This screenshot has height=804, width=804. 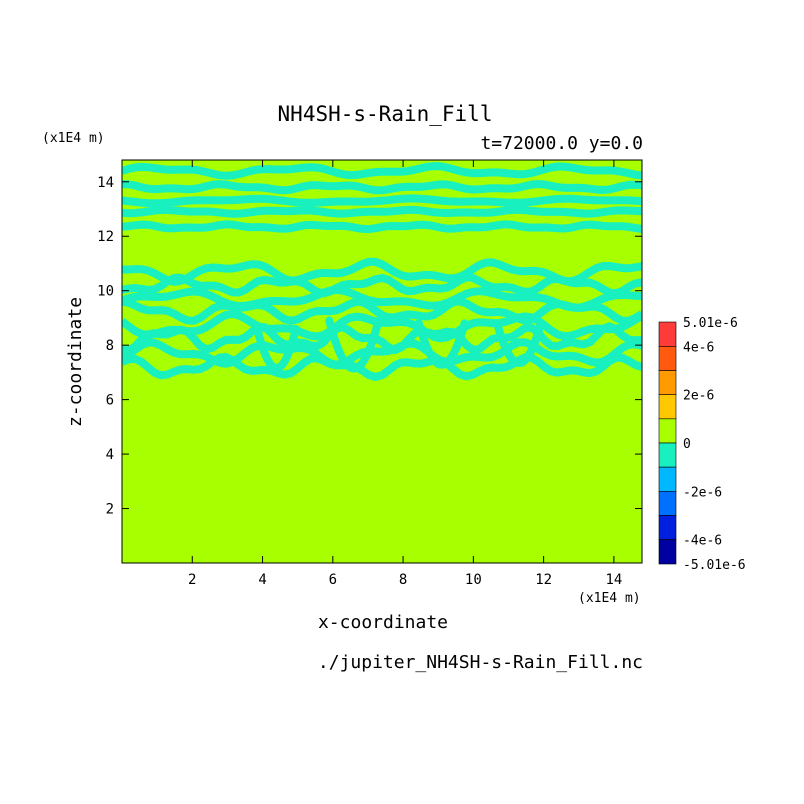 I want to click on colorbar: 5.01e-6 4e-6 2e-6 0 -2e-6 -4e-6 -5.01e-6, so click(x=702, y=444).